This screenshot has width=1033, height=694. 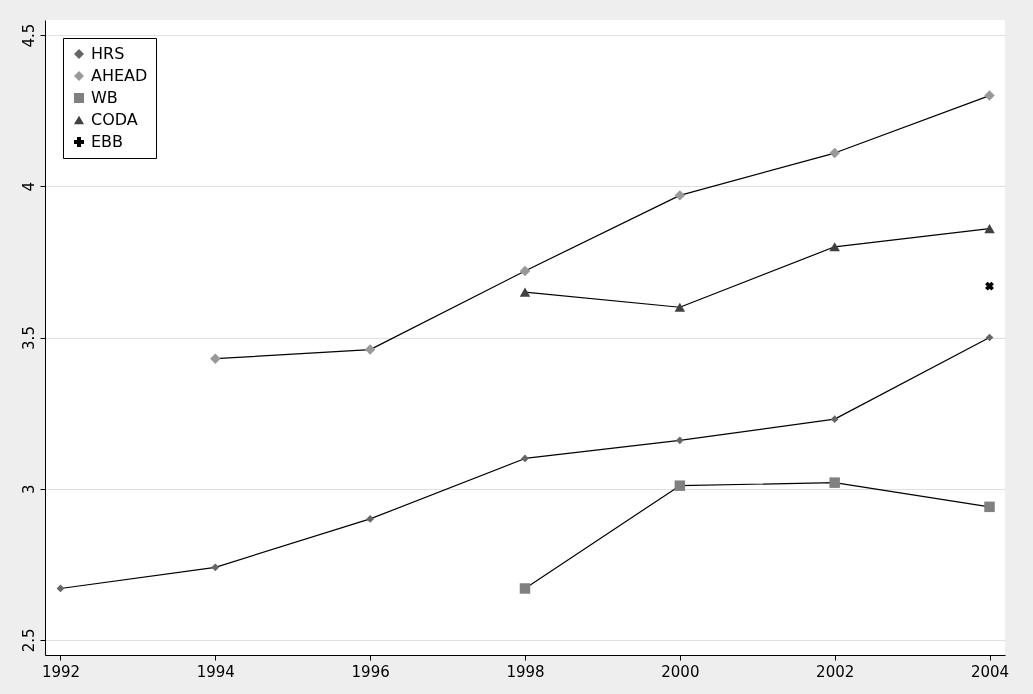 What do you see at coordinates (215, 671) in the screenshot?
I see `x-tick-label: 1994` at bounding box center [215, 671].